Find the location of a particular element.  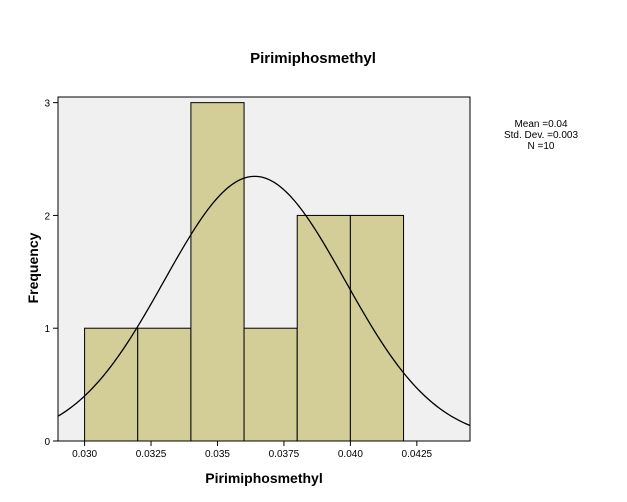

y-axis-title: Frequency is located at coordinates (33, 267).